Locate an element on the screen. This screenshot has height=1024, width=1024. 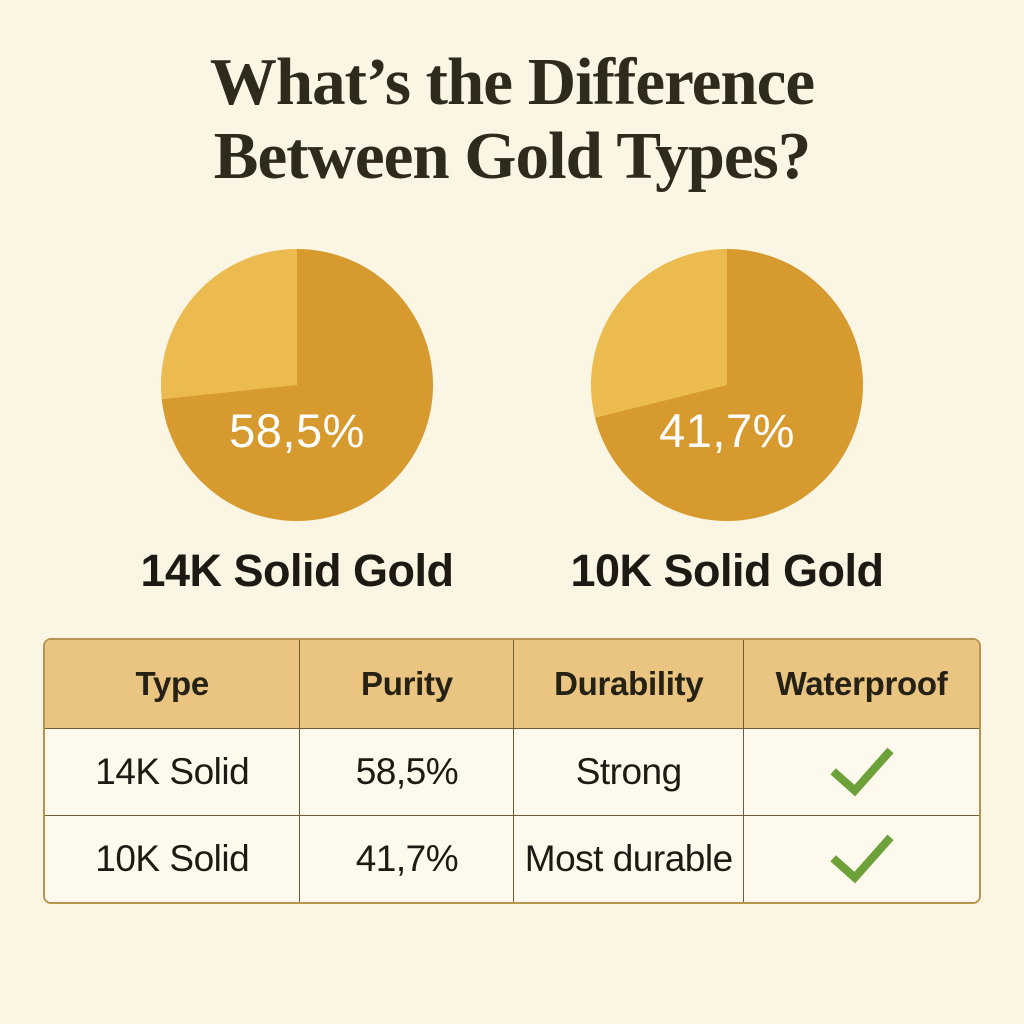
cell-purity-14k: 58,5% is located at coordinates (407, 771).